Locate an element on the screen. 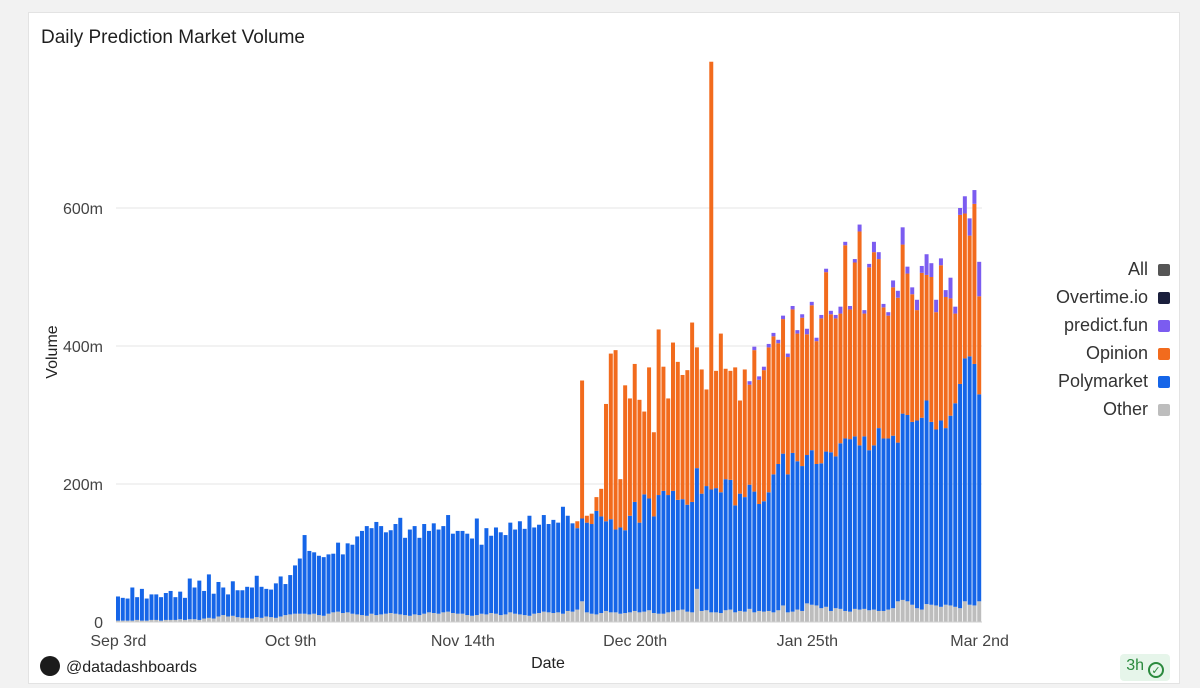  legend-item-polymarket: Polymarket is located at coordinates (1113, 384).